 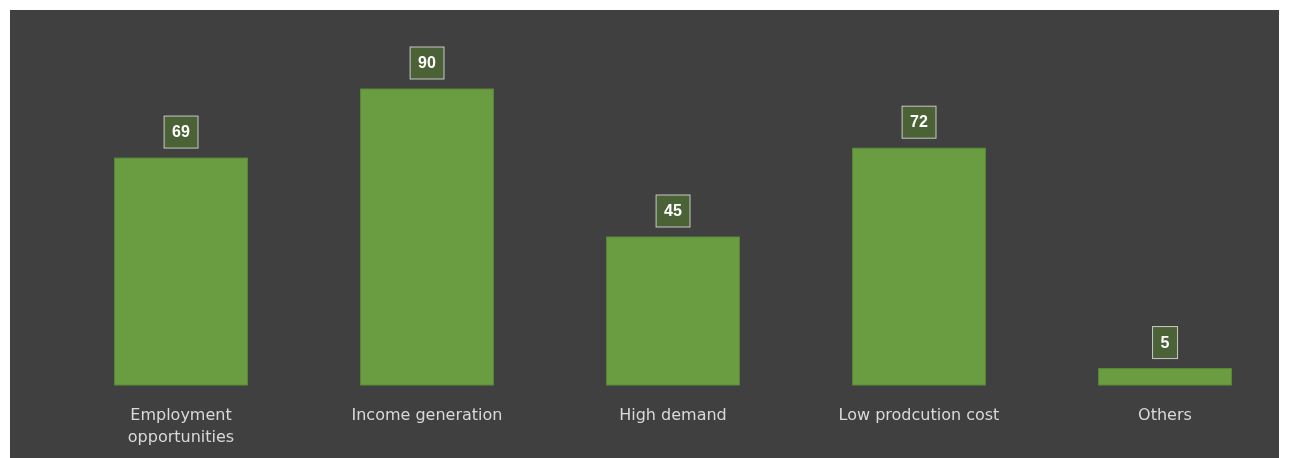 I want to click on x-tick-label: Others, so click(x=1165, y=414).